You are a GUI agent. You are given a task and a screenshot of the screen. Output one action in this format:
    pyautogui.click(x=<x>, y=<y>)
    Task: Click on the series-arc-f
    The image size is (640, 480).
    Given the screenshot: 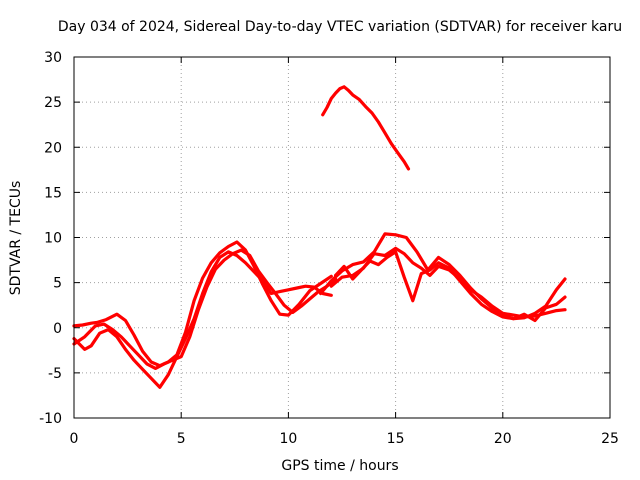 What is the action you would take?
    pyautogui.click(x=450, y=286)
    